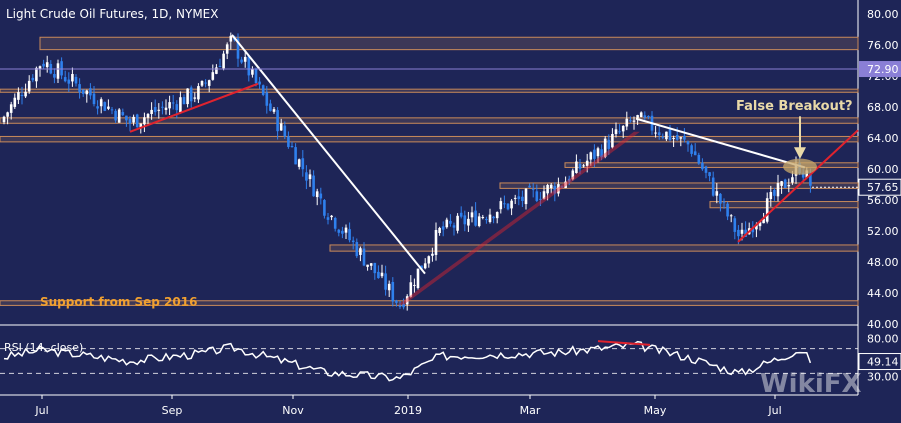 This screenshot has height=423, width=901. I want to click on red-uptrend-2019, so click(798, 186).